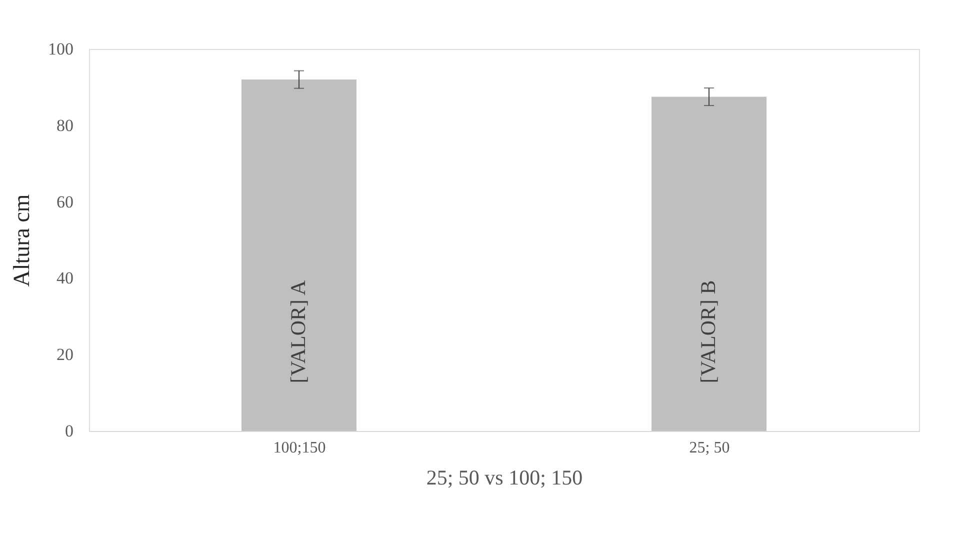 This screenshot has height=536, width=980. Describe the element at coordinates (69, 431) in the screenshot. I see `y-tick-label: 0` at that location.